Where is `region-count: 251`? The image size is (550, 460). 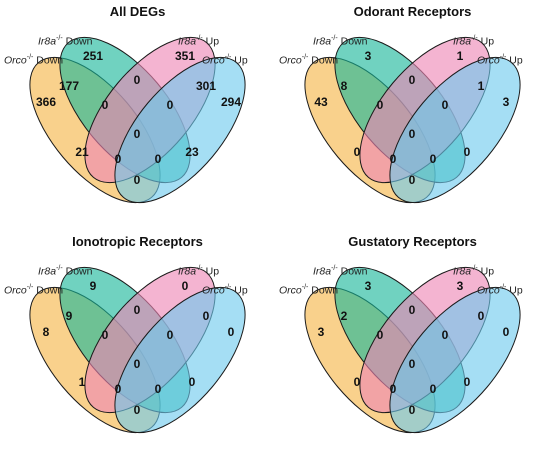 region-count: 251 is located at coordinates (93, 56).